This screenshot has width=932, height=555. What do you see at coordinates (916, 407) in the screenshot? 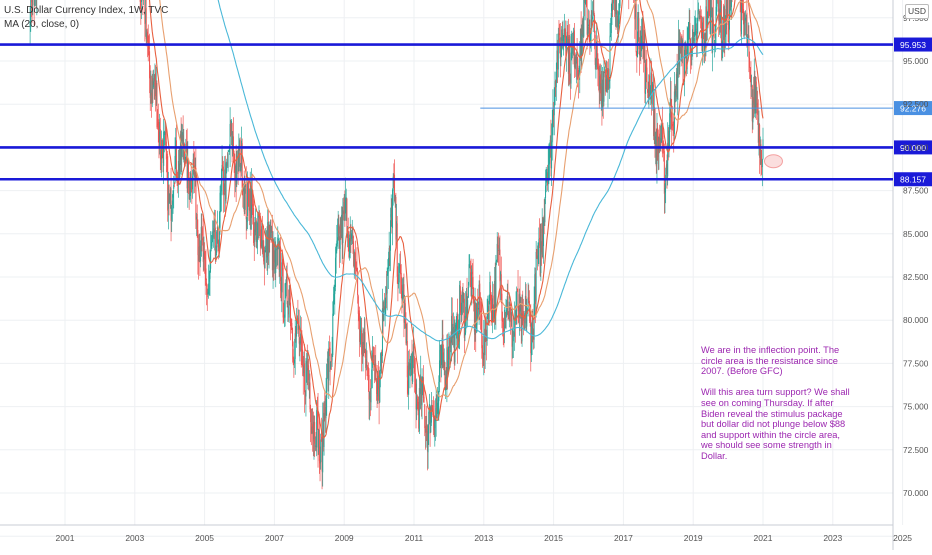
I see `y-tick-label: 75.000` at bounding box center [916, 407].